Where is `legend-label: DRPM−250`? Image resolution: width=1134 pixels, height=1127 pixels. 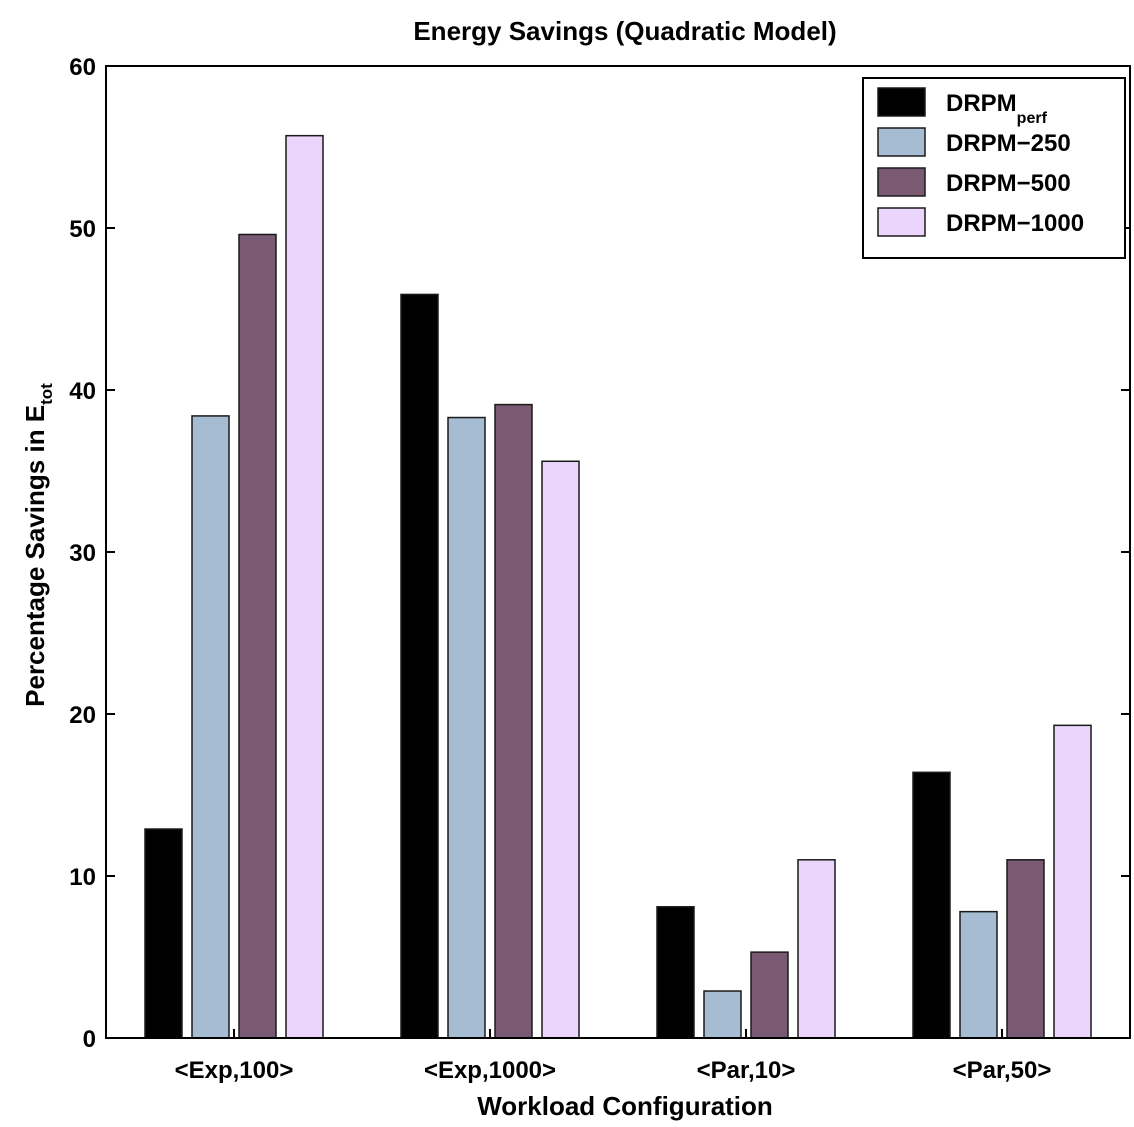 legend-label: DRPM−250 is located at coordinates (1008, 143).